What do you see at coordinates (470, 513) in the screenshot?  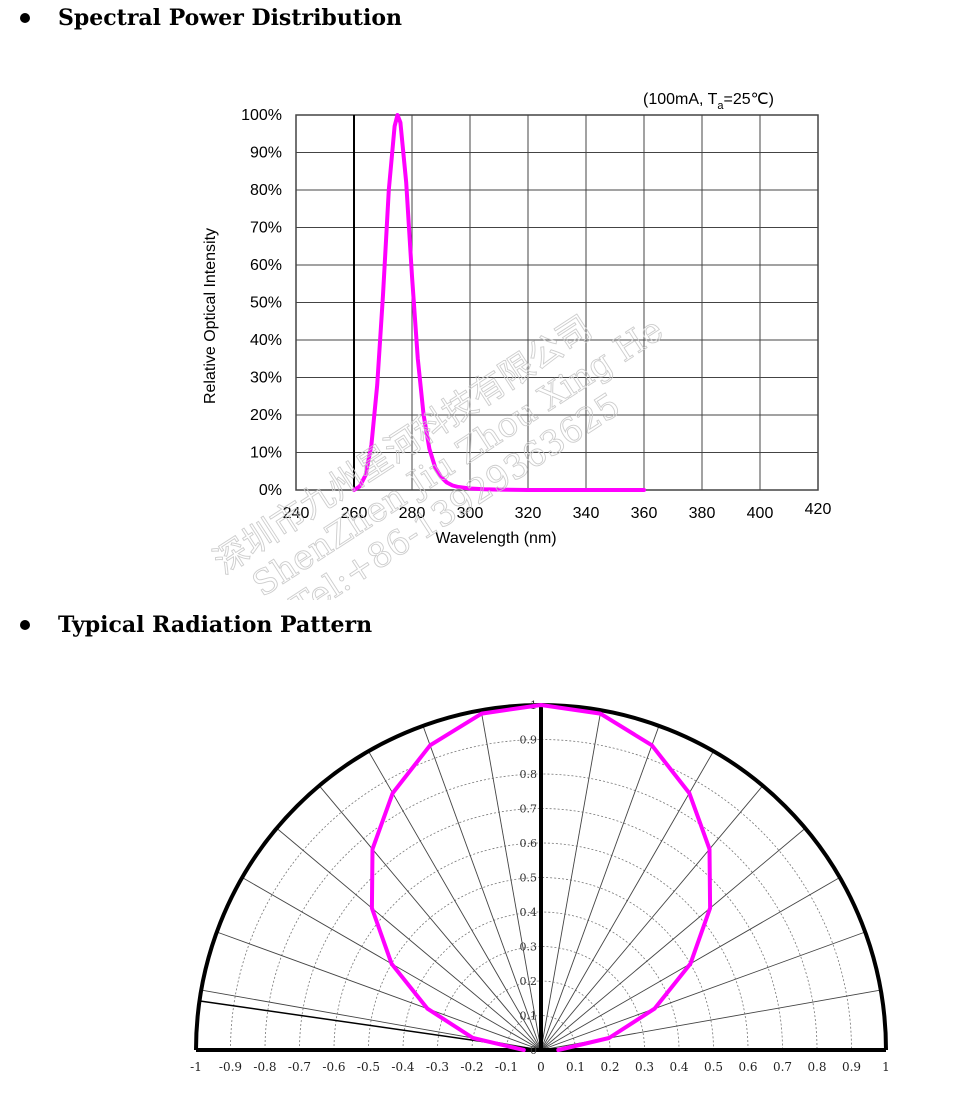 I see `spectral-x-tick-label: 300` at bounding box center [470, 513].